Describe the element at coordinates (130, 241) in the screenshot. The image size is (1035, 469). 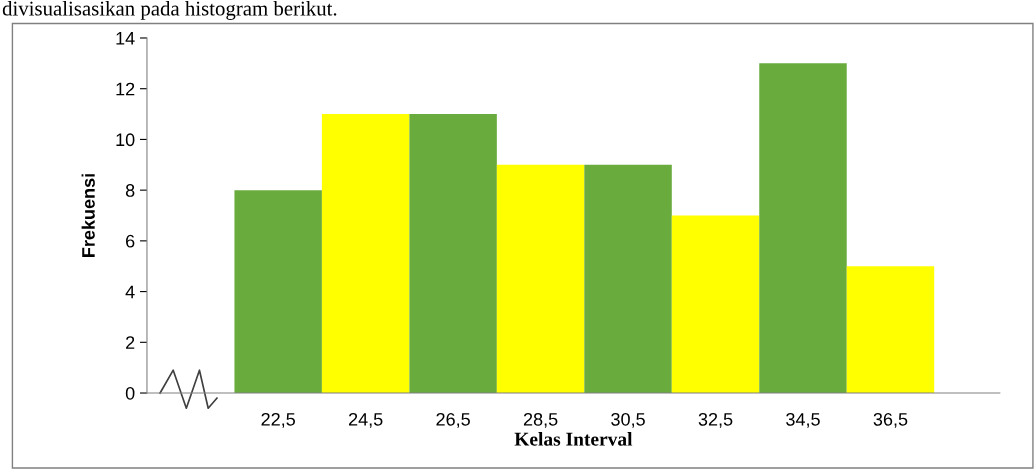
I see `y-tick-label: 6` at that location.